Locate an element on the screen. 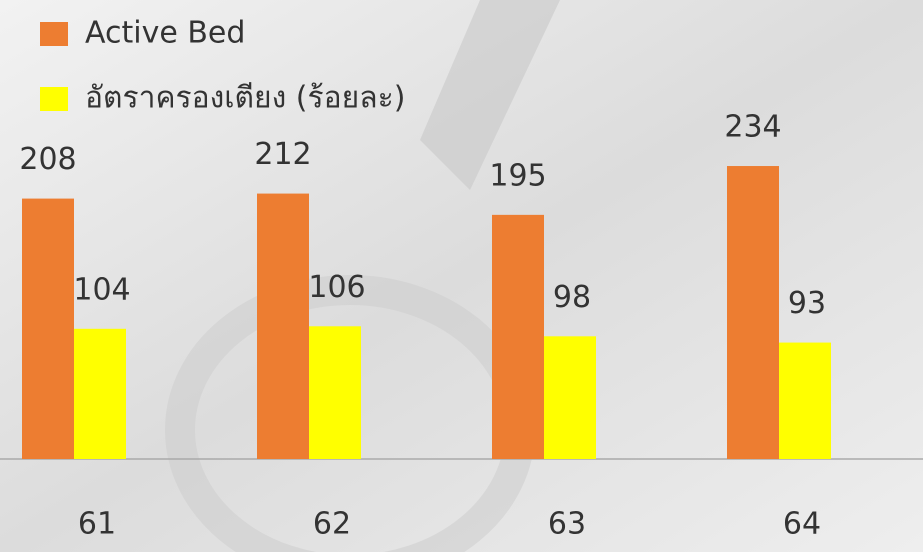  x-tick-label: 64 is located at coordinates (802, 524).